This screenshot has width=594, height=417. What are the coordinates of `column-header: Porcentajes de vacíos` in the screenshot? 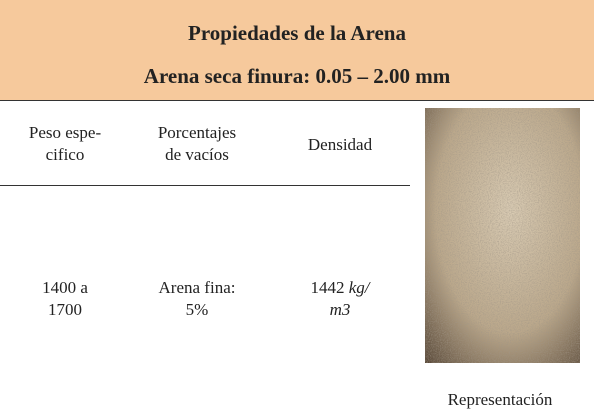 It's located at (197, 144).